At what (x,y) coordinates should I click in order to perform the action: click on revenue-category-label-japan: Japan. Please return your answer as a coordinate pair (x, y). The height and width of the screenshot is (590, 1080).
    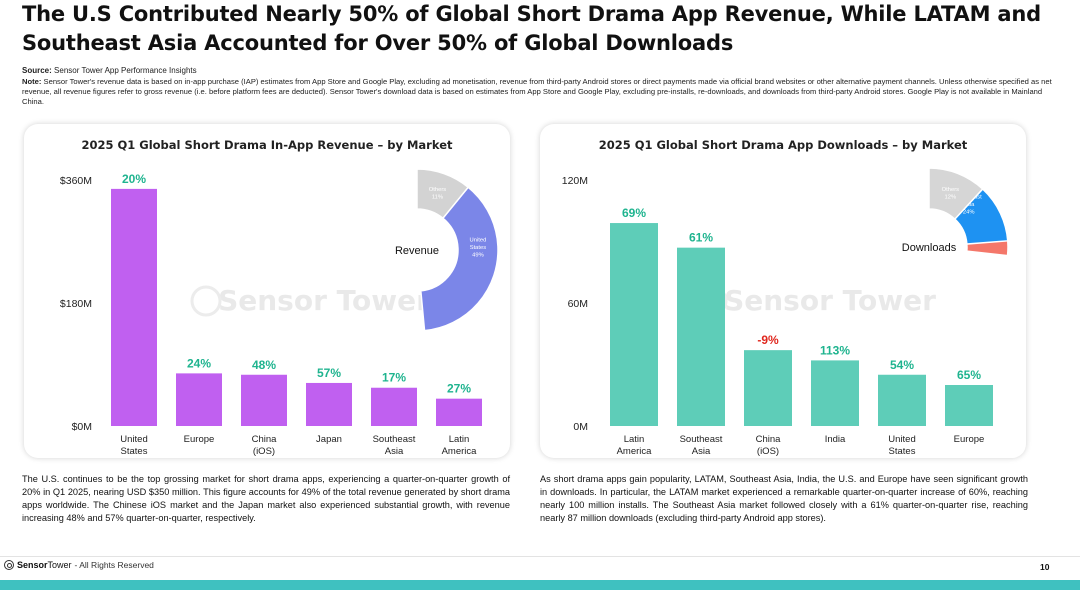
    Looking at the image, I should click on (329, 439).